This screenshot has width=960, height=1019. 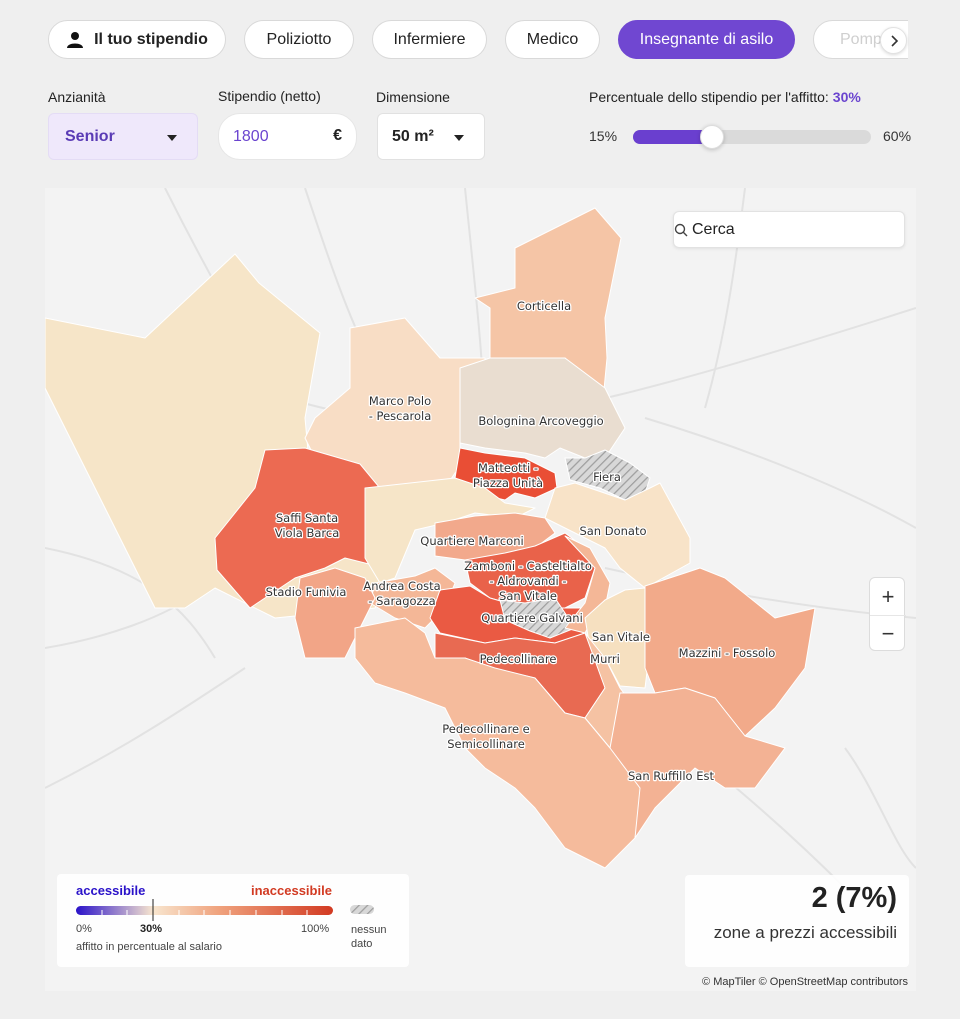 What do you see at coordinates (413, 136) in the screenshot?
I see `dimension-value: 50 m²` at bounding box center [413, 136].